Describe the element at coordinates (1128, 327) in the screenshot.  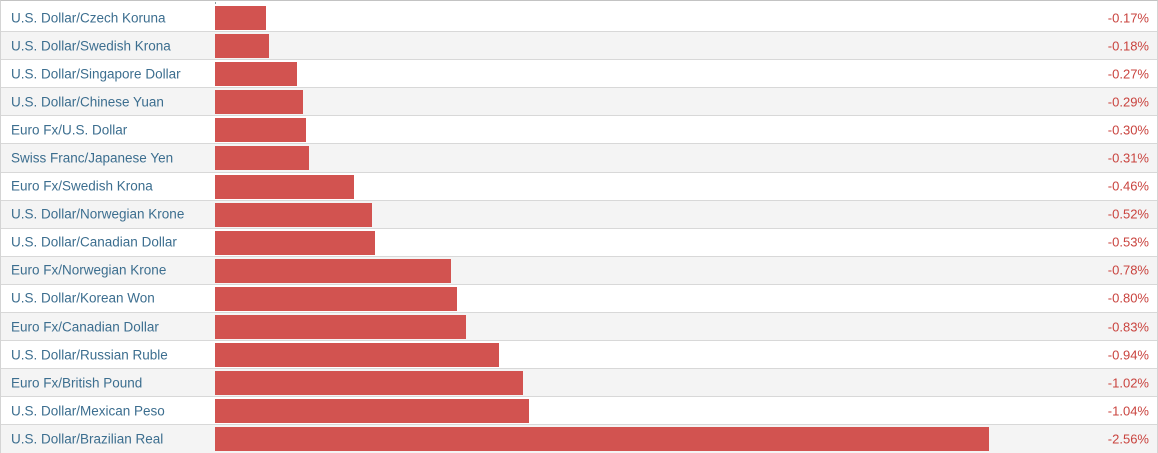
I see `change-percent: -0.83%` at that location.